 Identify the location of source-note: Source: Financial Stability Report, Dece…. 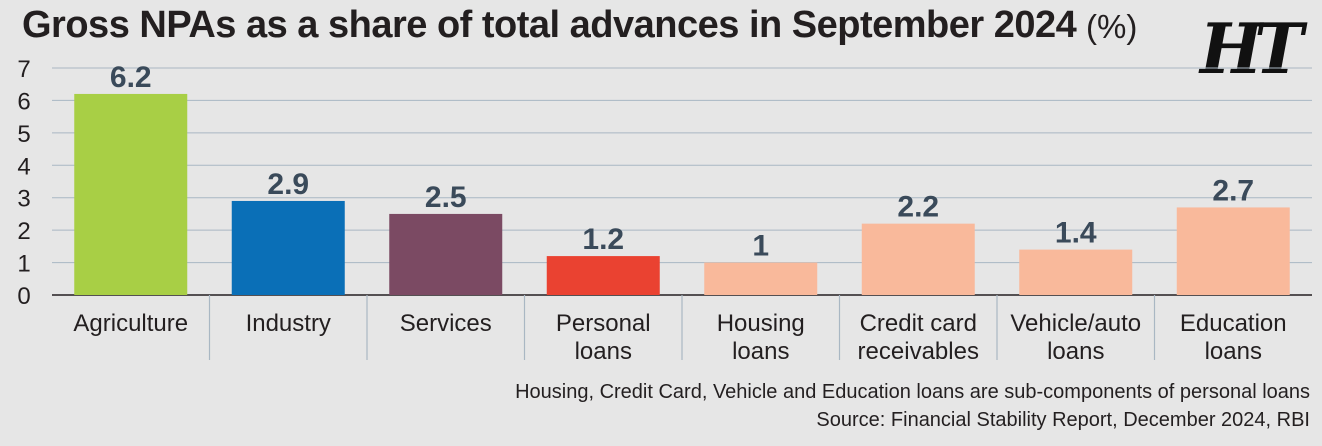
(1063, 420).